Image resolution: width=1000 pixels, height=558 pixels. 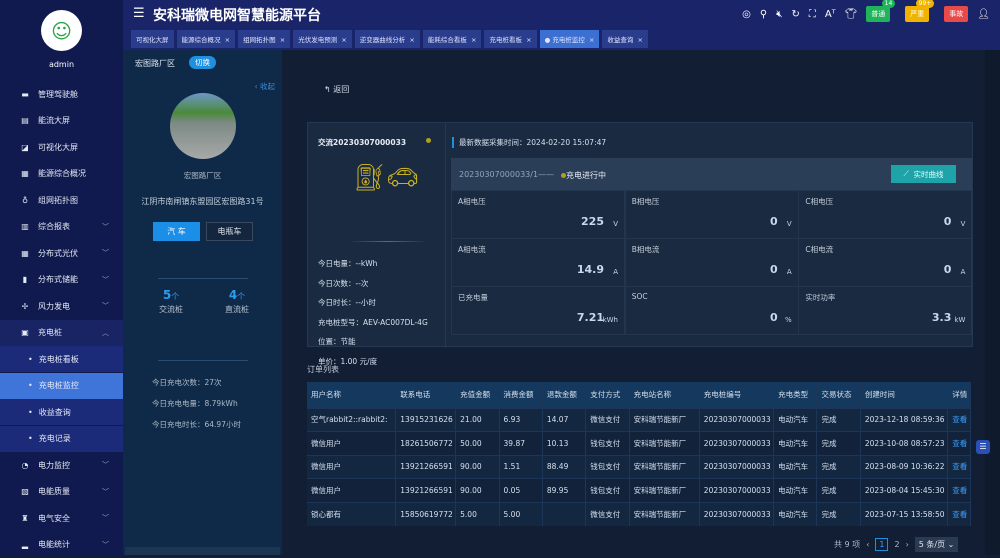 I want to click on search-icon: ⚲, so click(x=763, y=14).